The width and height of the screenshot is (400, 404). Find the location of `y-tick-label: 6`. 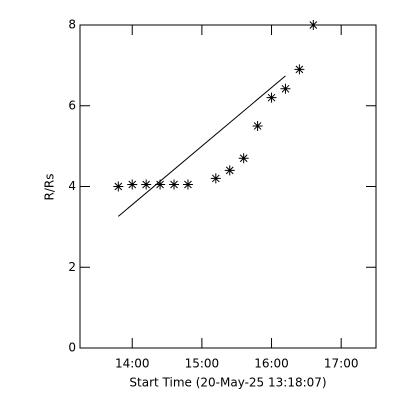

y-tick-label: 6 is located at coordinates (72, 105).